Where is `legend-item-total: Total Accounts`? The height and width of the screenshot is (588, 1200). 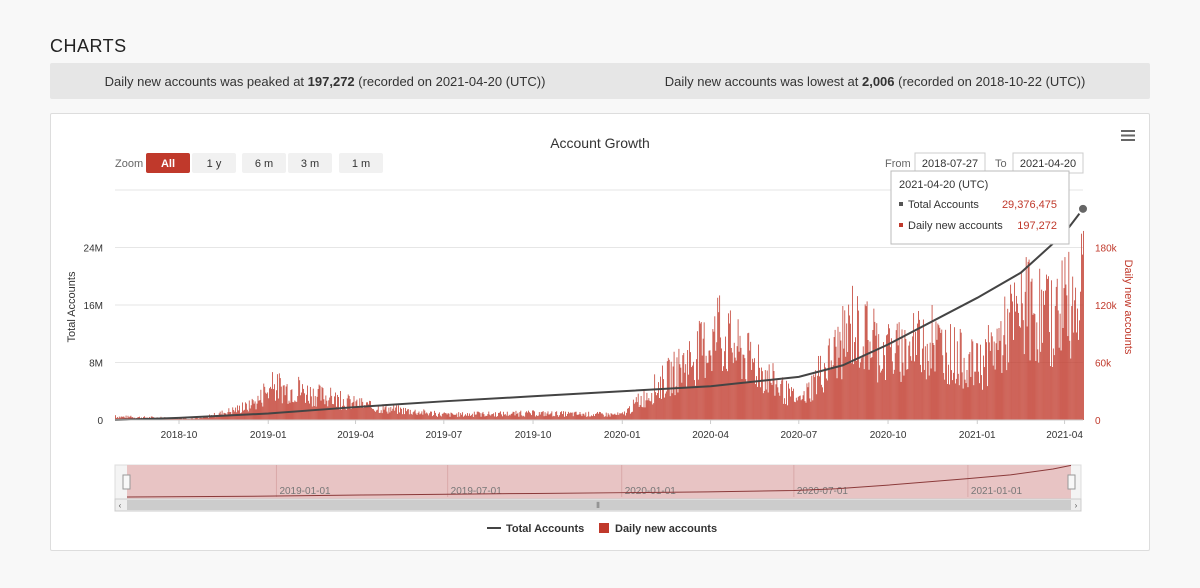 legend-item-total: Total Accounts is located at coordinates (535, 529).